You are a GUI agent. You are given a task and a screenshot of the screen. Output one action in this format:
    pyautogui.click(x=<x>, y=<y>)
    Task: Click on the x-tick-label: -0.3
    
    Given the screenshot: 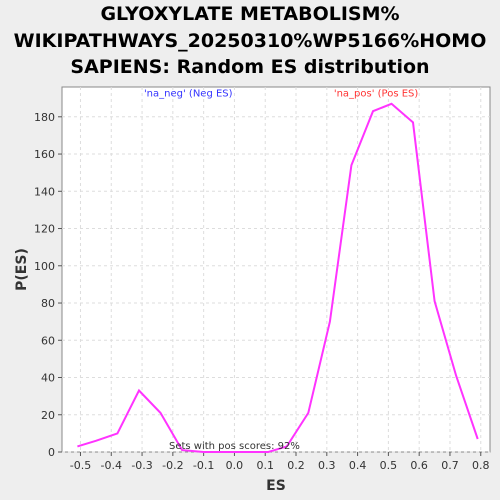 What is the action you would take?
    pyautogui.click(x=141, y=465)
    